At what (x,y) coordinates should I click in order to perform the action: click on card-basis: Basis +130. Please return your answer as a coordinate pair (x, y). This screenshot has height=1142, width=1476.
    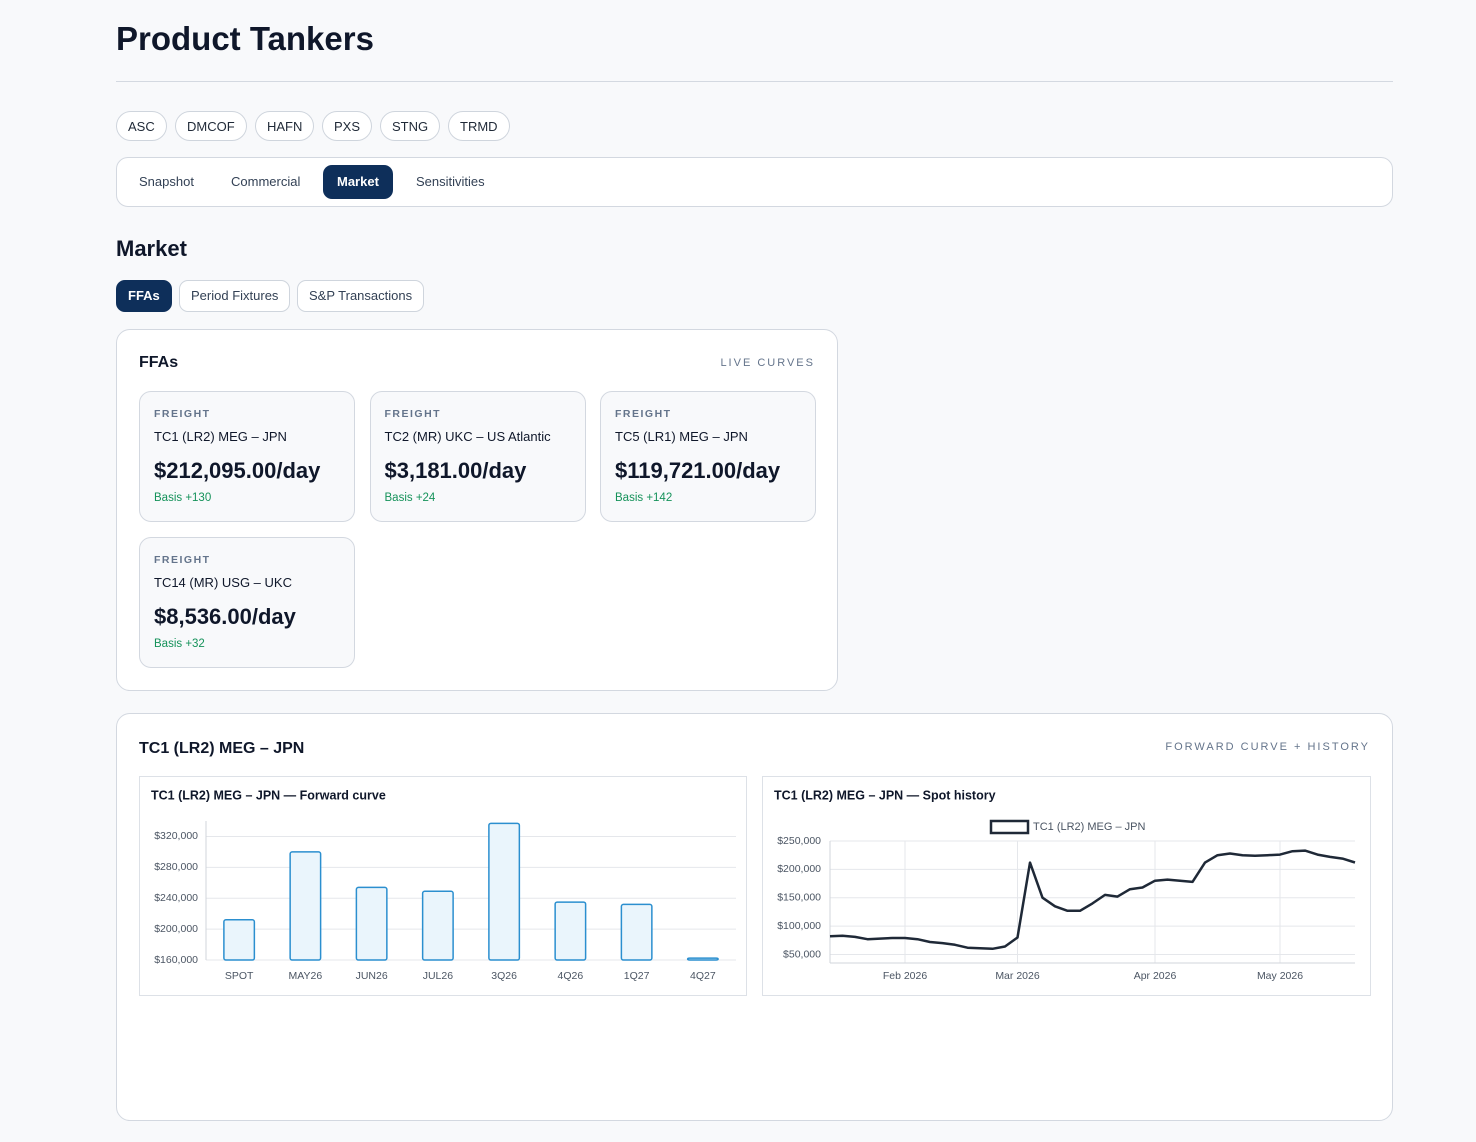
    Looking at the image, I should click on (183, 498).